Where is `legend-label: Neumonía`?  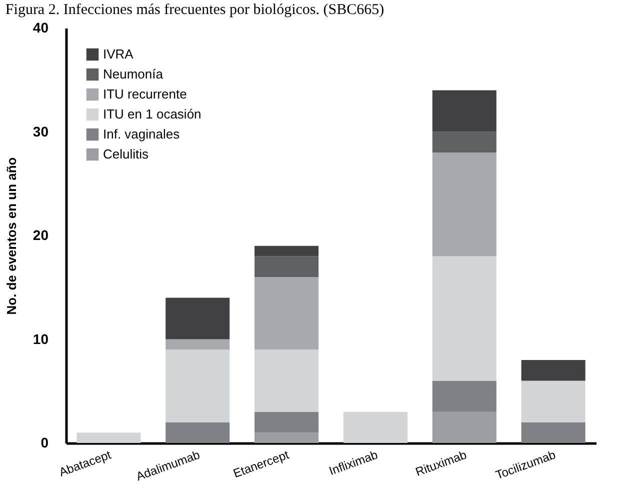
legend-label: Neumonía is located at coordinates (133, 74).